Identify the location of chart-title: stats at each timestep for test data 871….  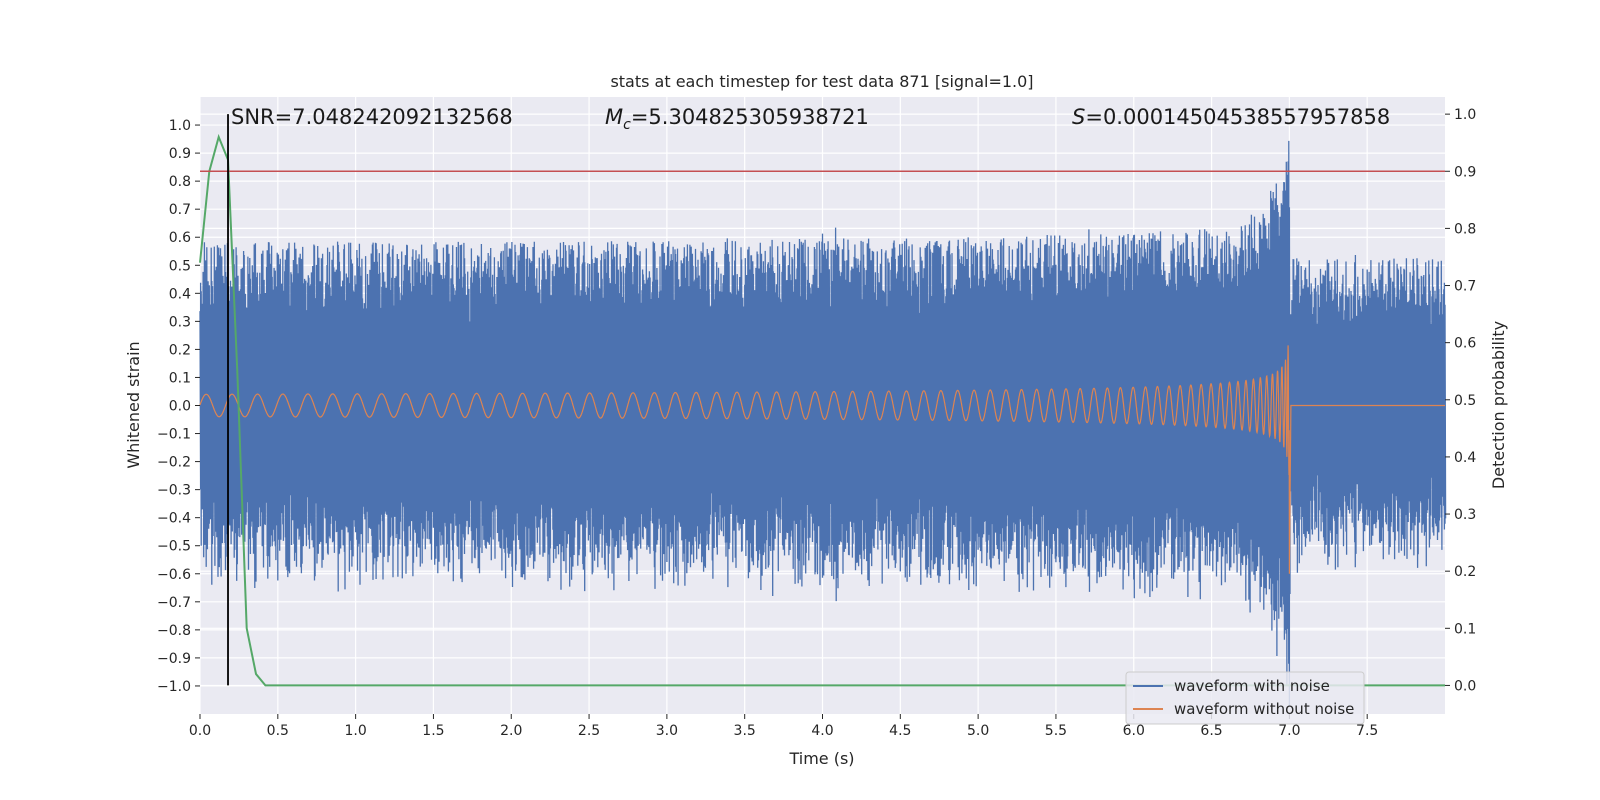
(821, 81).